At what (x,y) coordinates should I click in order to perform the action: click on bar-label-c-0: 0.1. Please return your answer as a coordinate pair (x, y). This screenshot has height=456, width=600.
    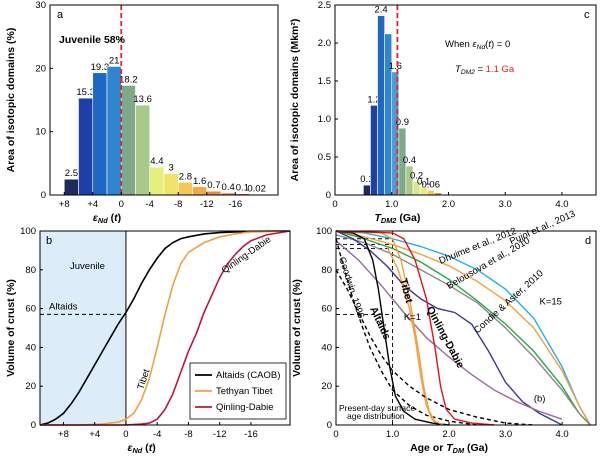
    Looking at the image, I should click on (366, 179).